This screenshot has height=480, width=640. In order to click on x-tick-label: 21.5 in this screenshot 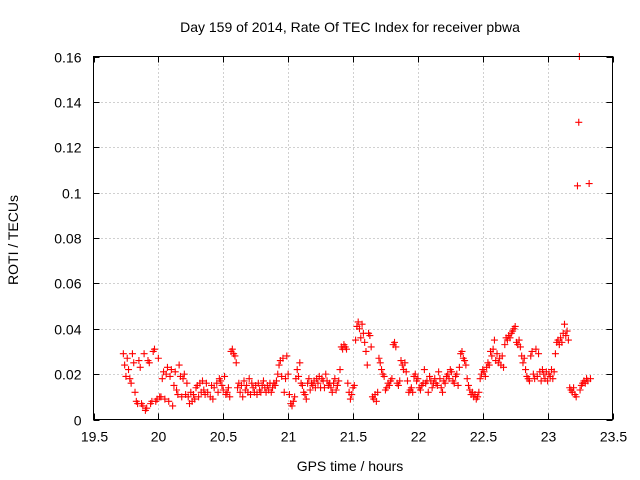, I will do `click(353, 437)`.